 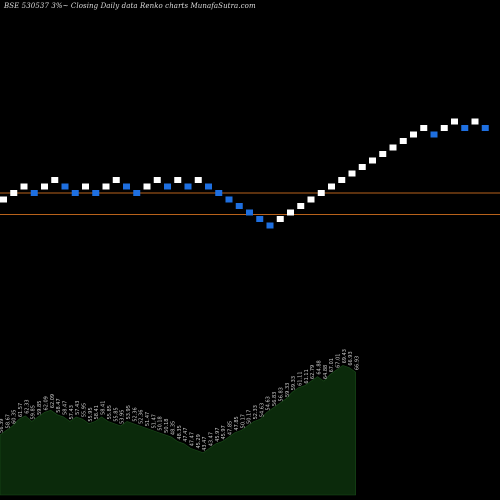 What do you see at coordinates (34, 412) in the screenshot?
I see `volume-label-6: 59.85` at bounding box center [34, 412].